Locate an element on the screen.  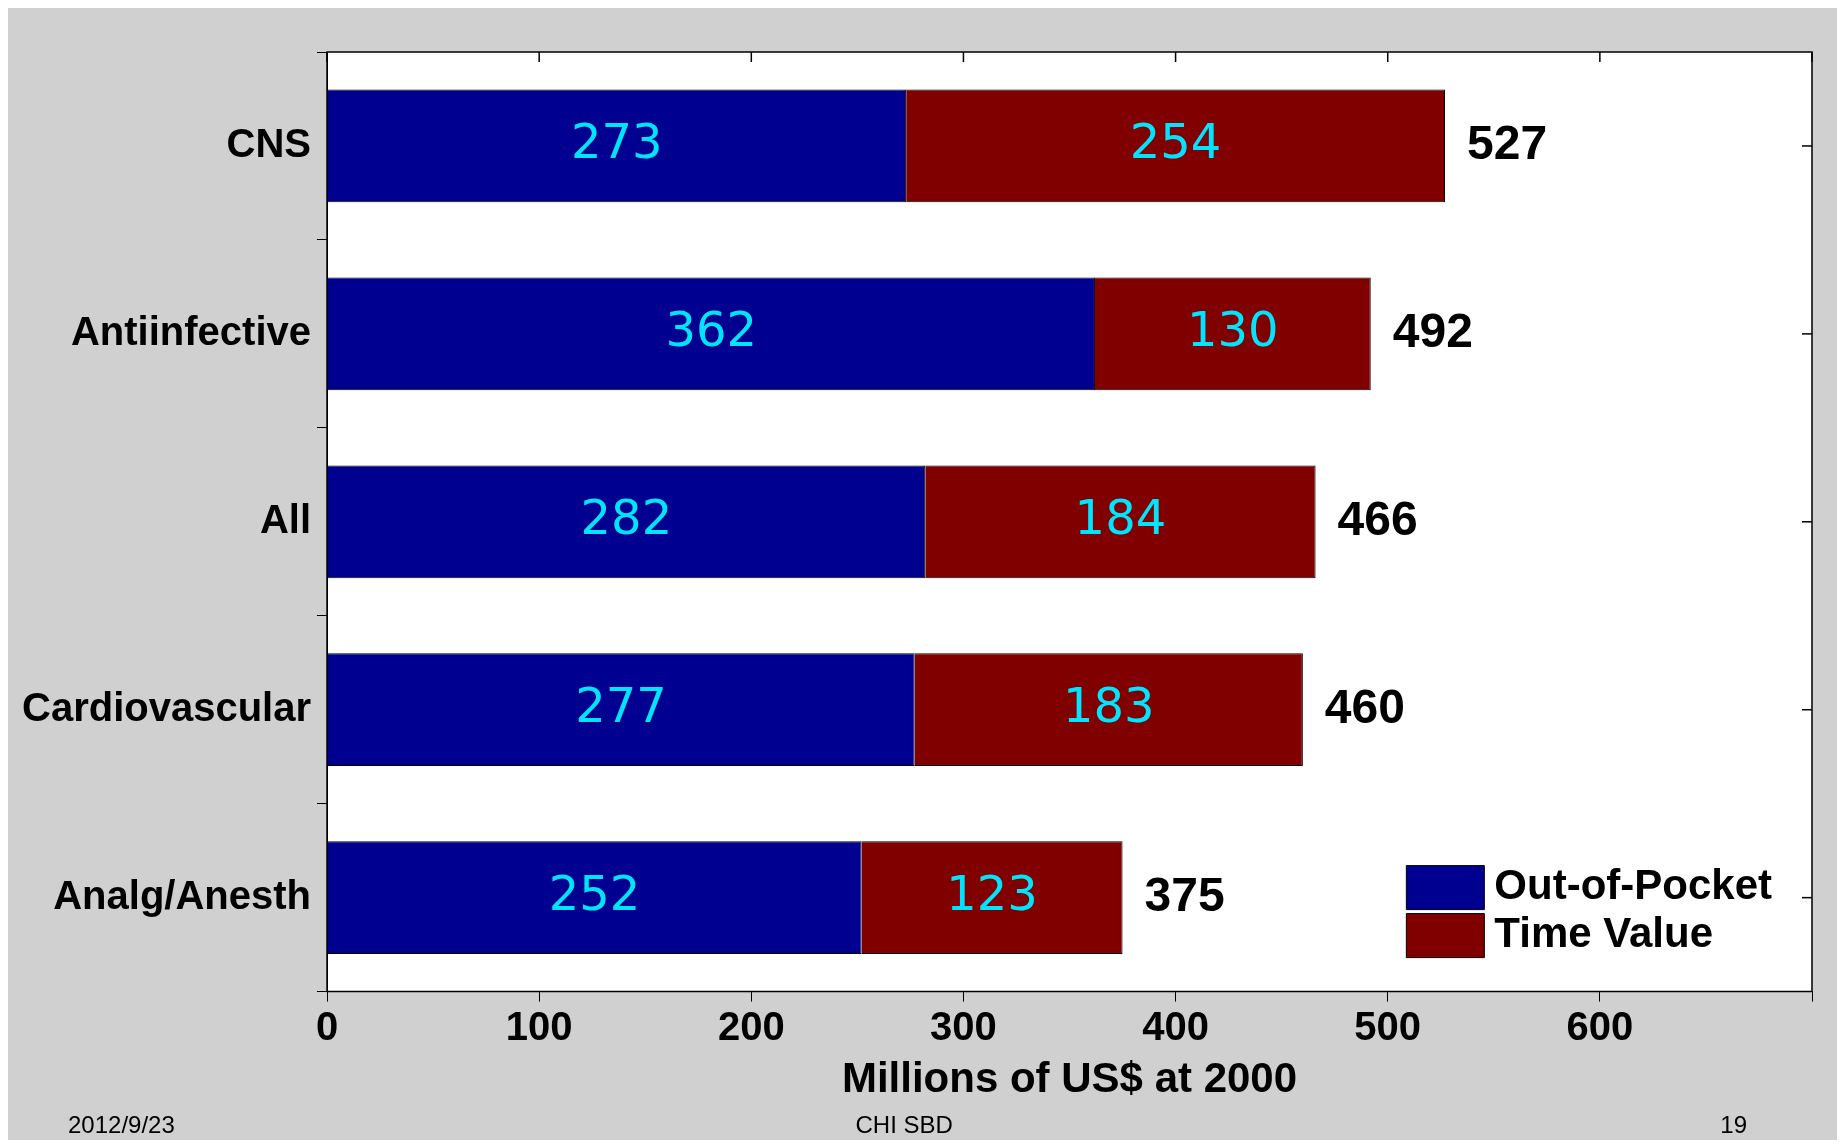
data-label: 184 is located at coordinates (1120, 517).